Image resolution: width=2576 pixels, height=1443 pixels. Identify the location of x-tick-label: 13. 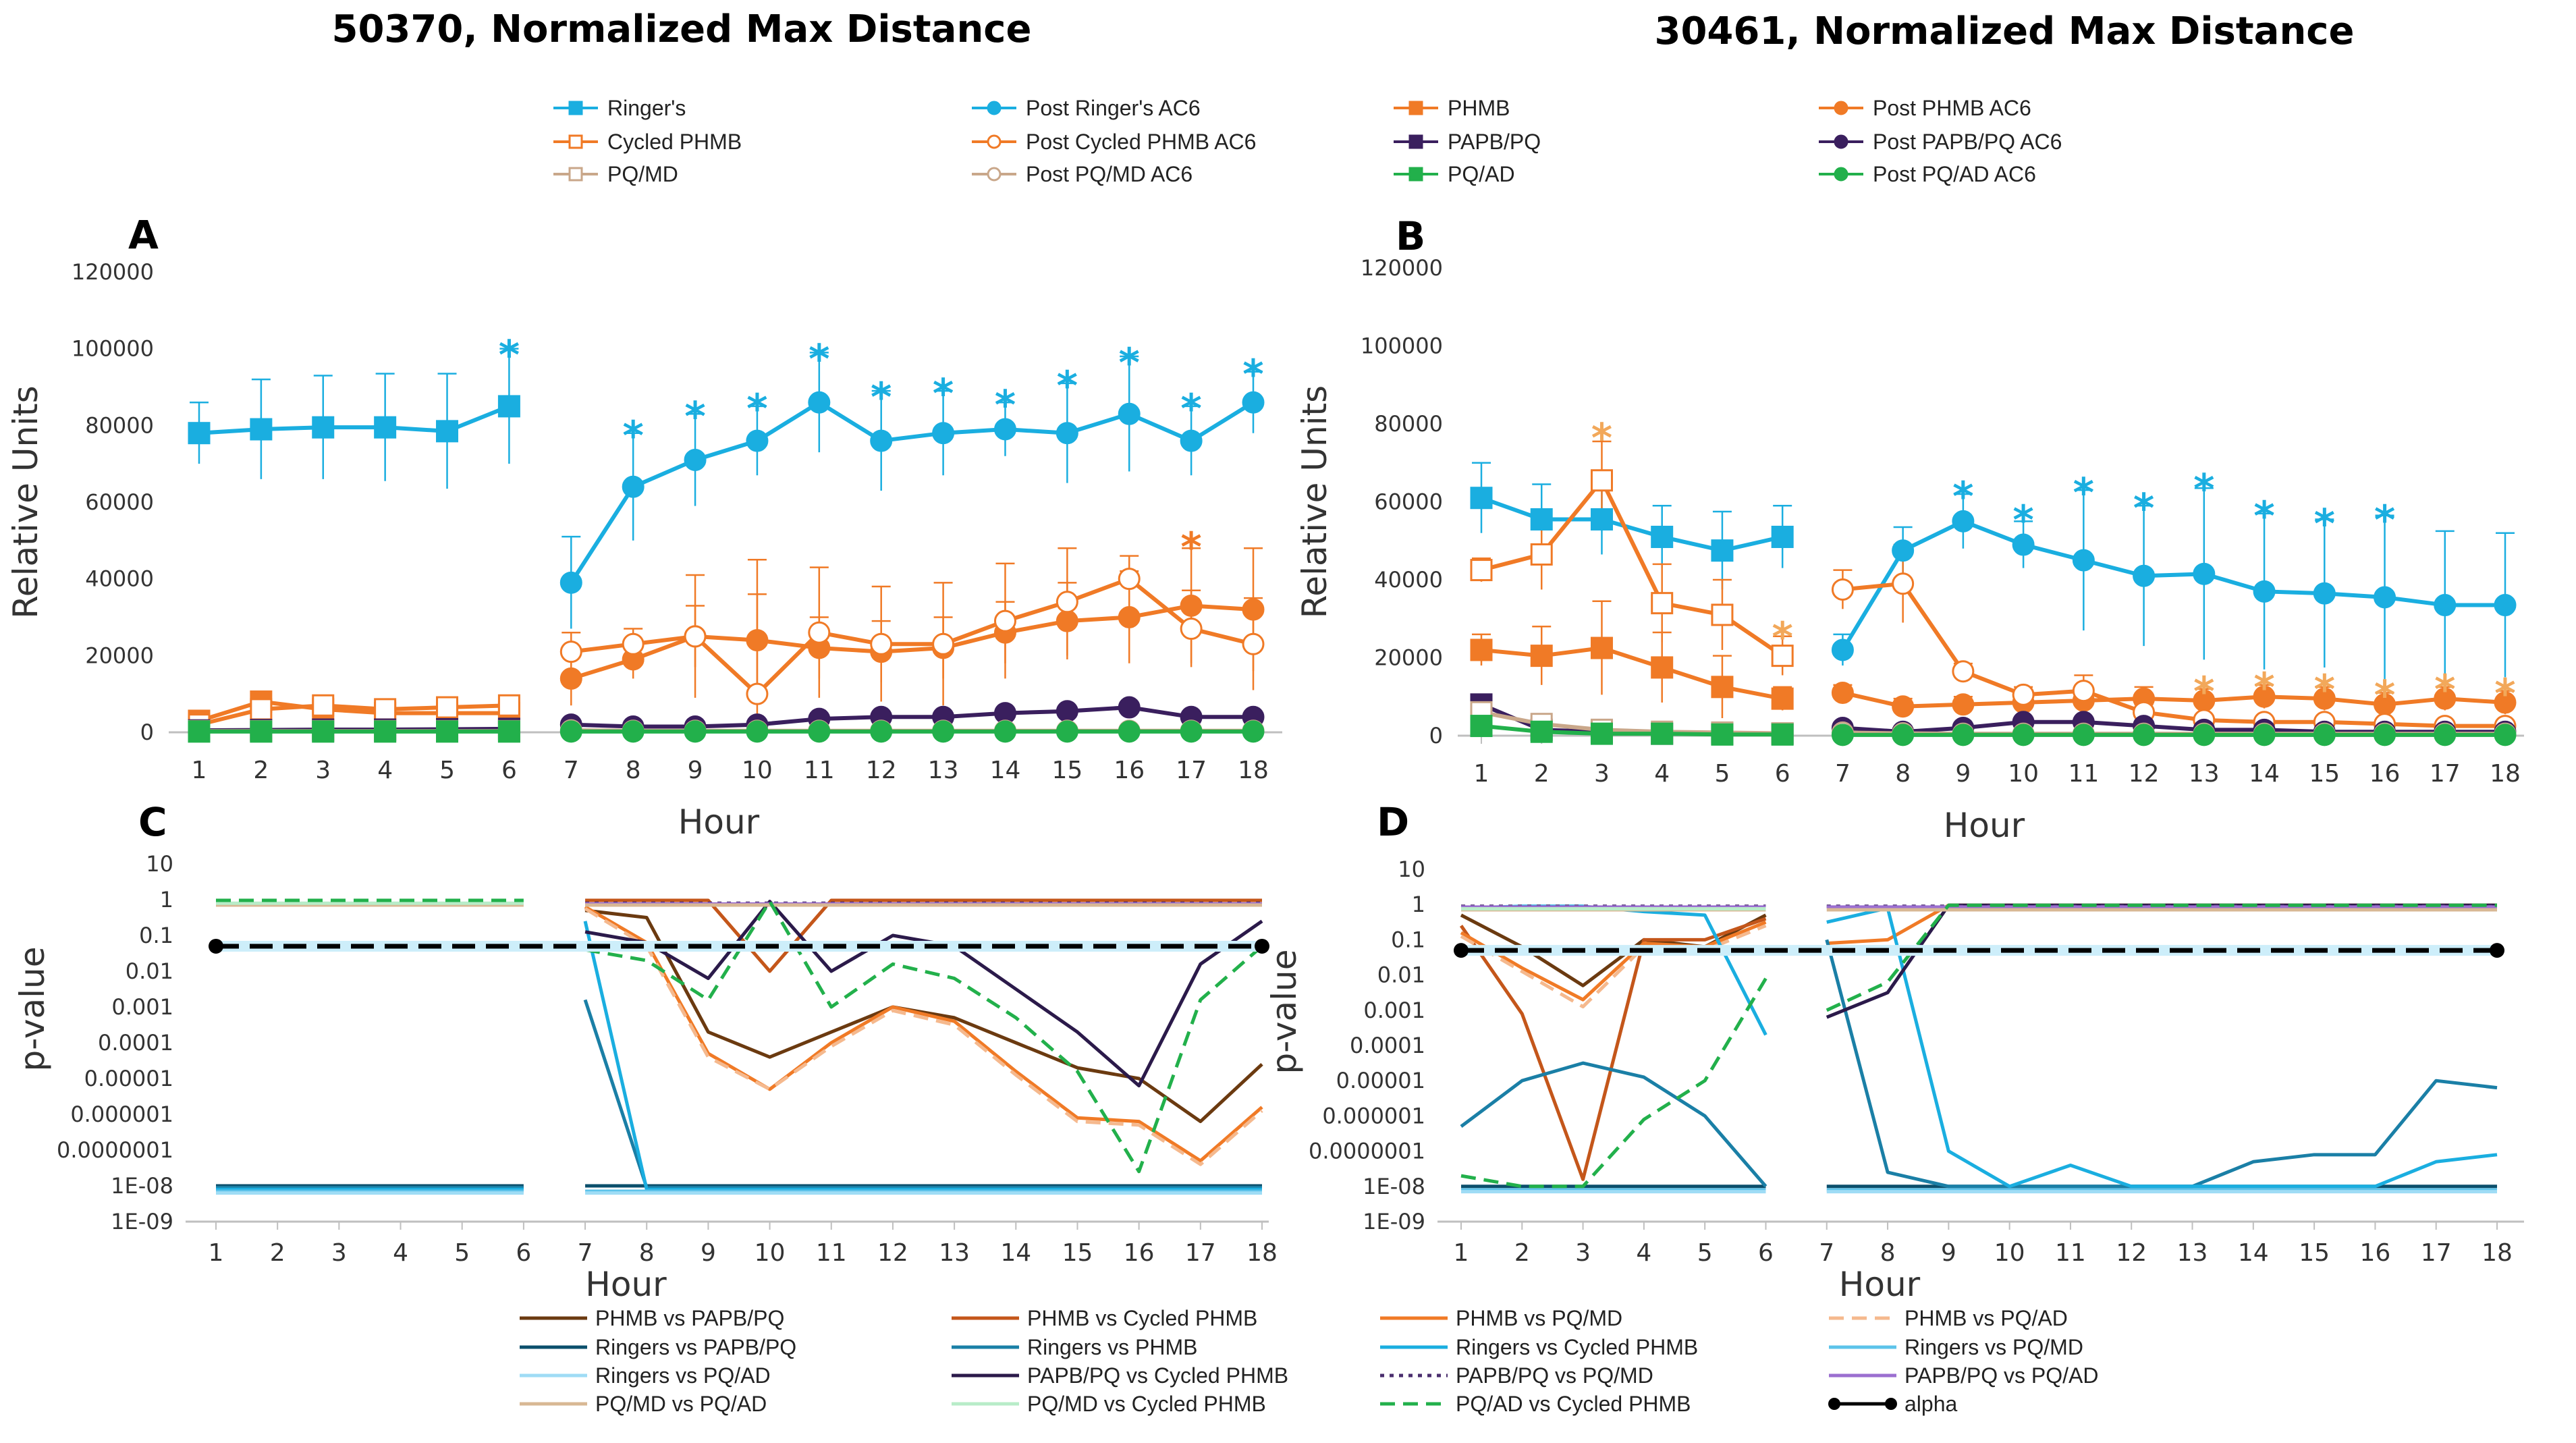
(2192, 1253).